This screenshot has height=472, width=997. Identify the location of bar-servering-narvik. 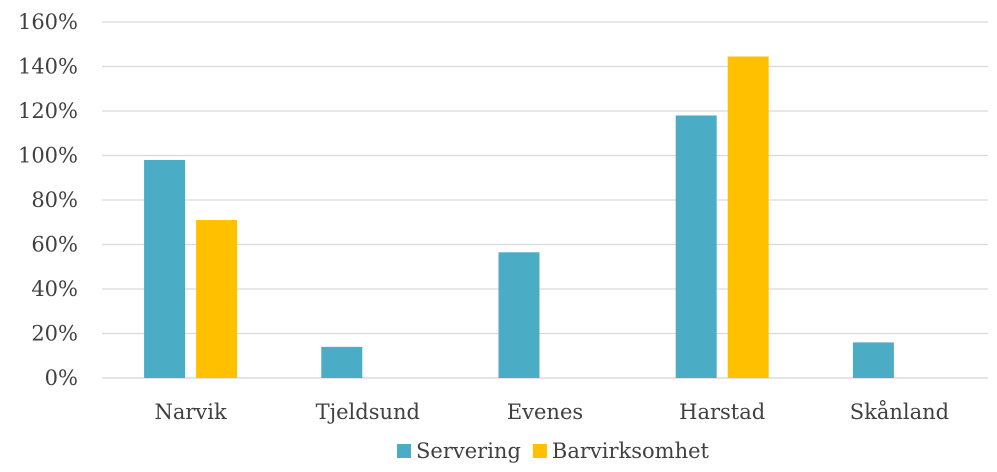
(165, 268).